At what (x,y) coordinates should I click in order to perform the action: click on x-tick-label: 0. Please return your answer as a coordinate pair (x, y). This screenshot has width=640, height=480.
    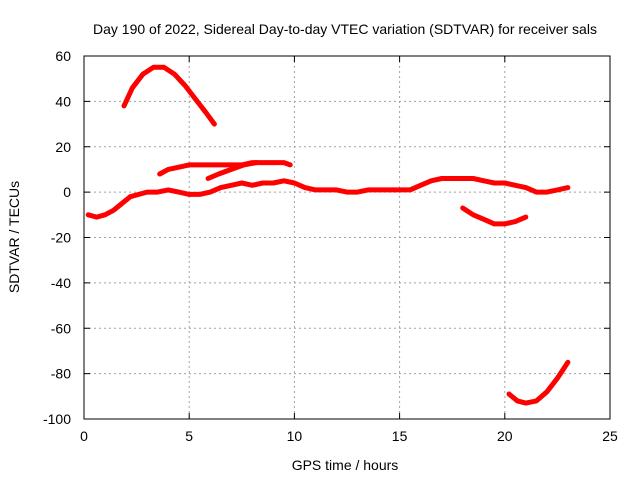
    Looking at the image, I should click on (84, 436).